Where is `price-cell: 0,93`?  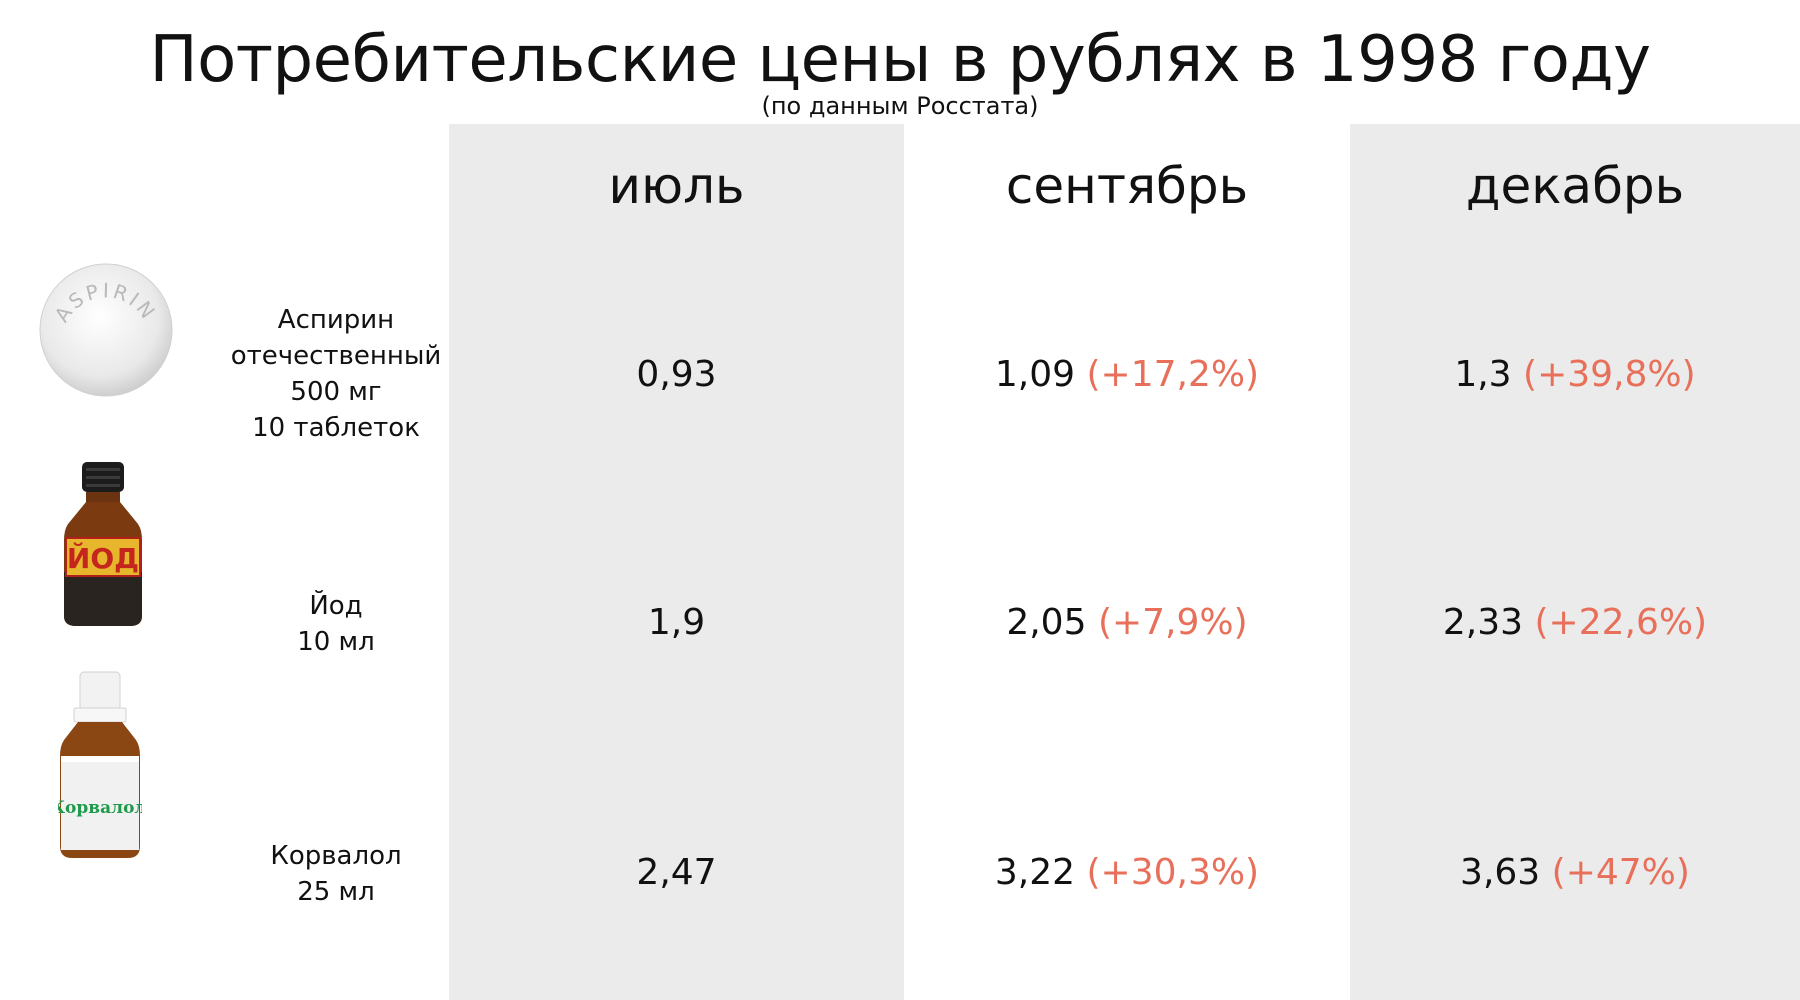 price-cell: 0,93 is located at coordinates (676, 375).